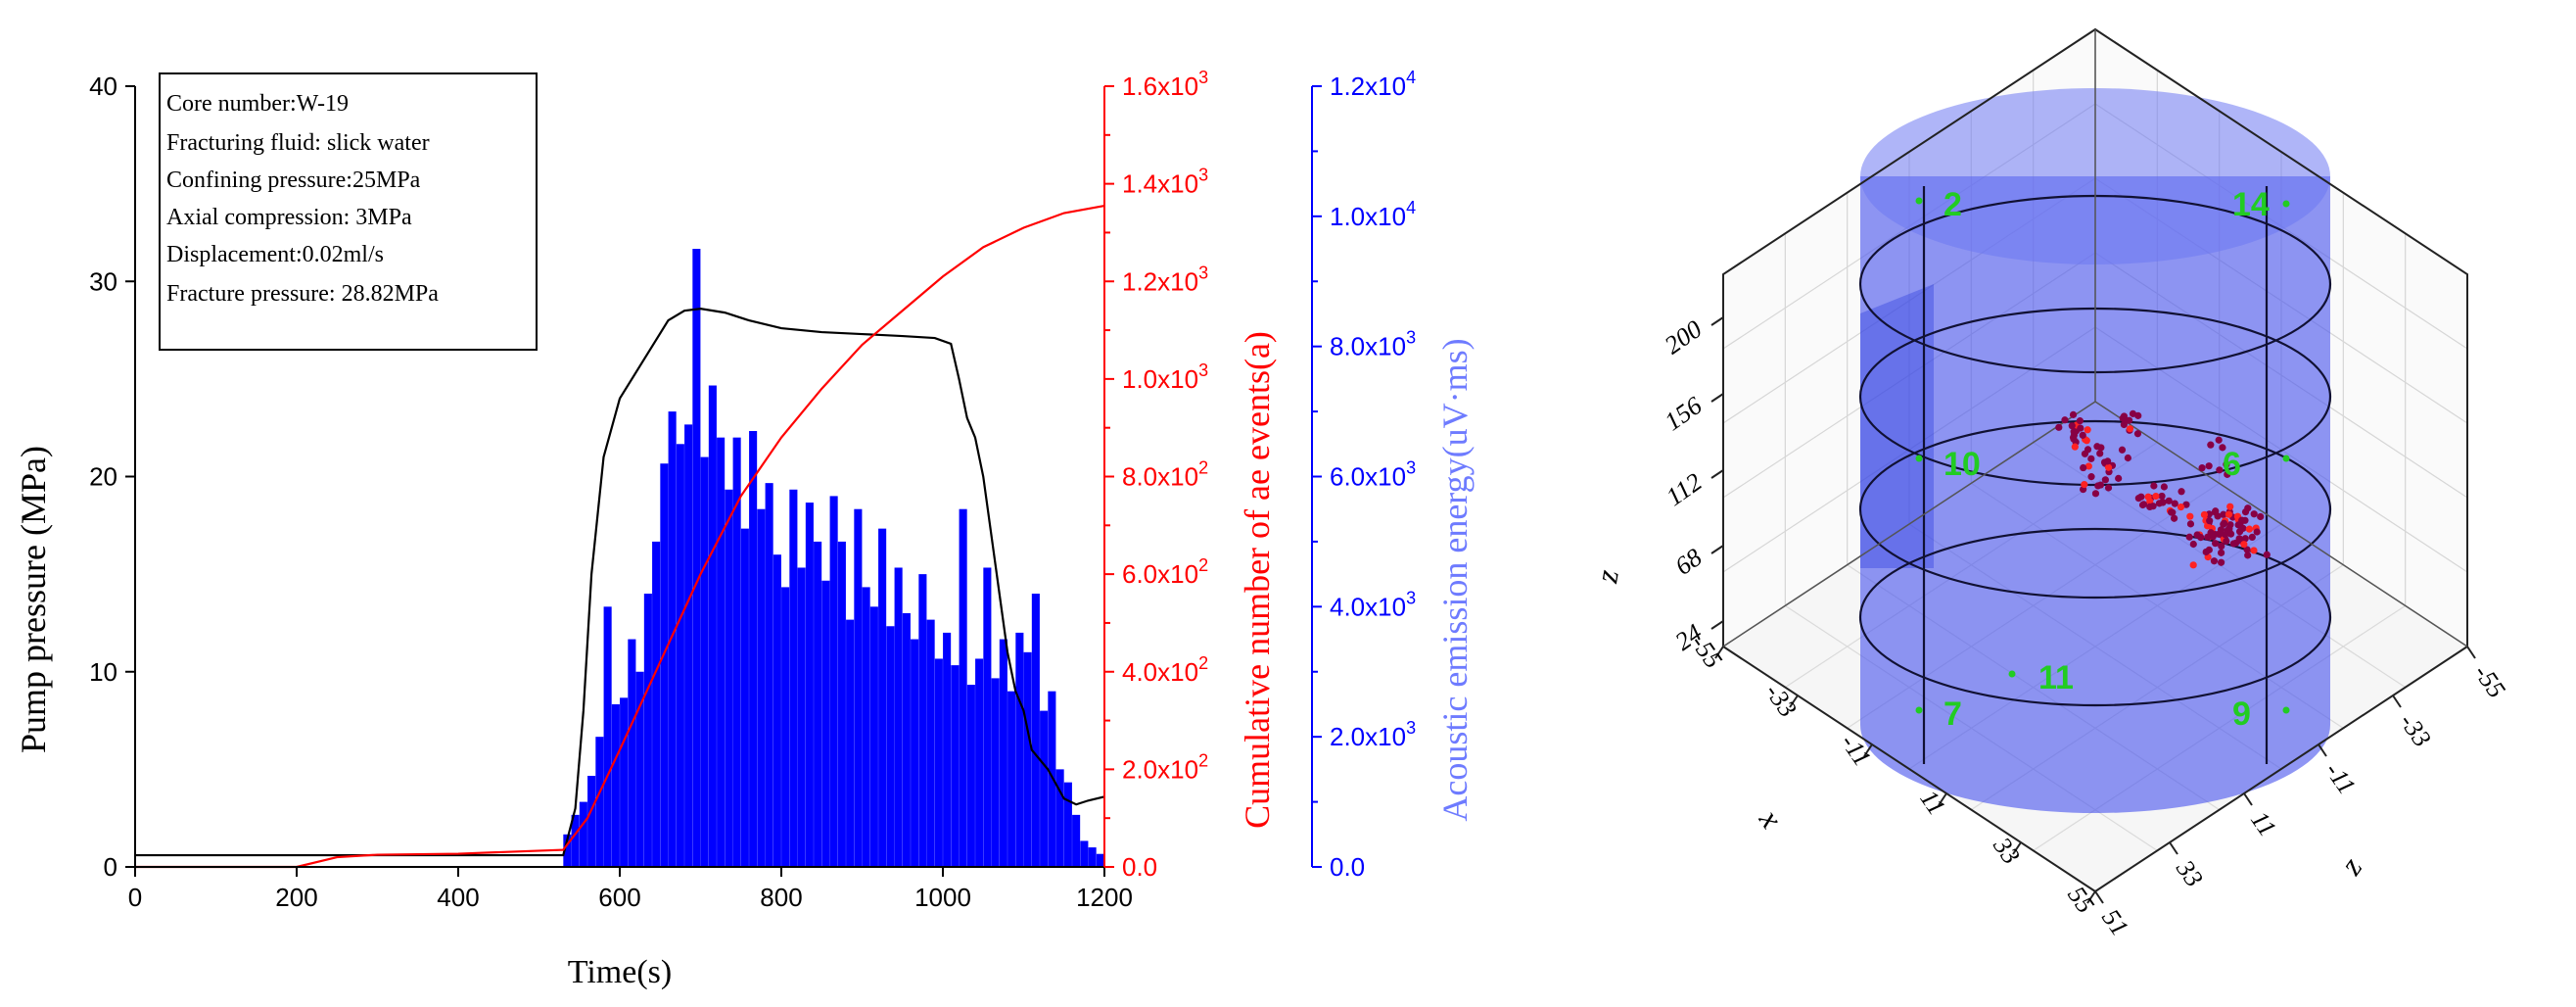 The image size is (2576, 1007). I want to click on y-right2-tick-label: 8.0x10³, so click(1373, 344).